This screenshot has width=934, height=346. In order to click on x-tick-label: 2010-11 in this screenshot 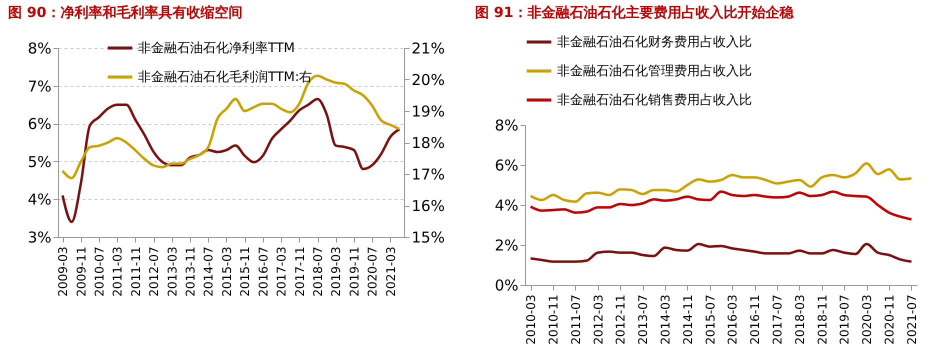, I will do `click(553, 319)`.